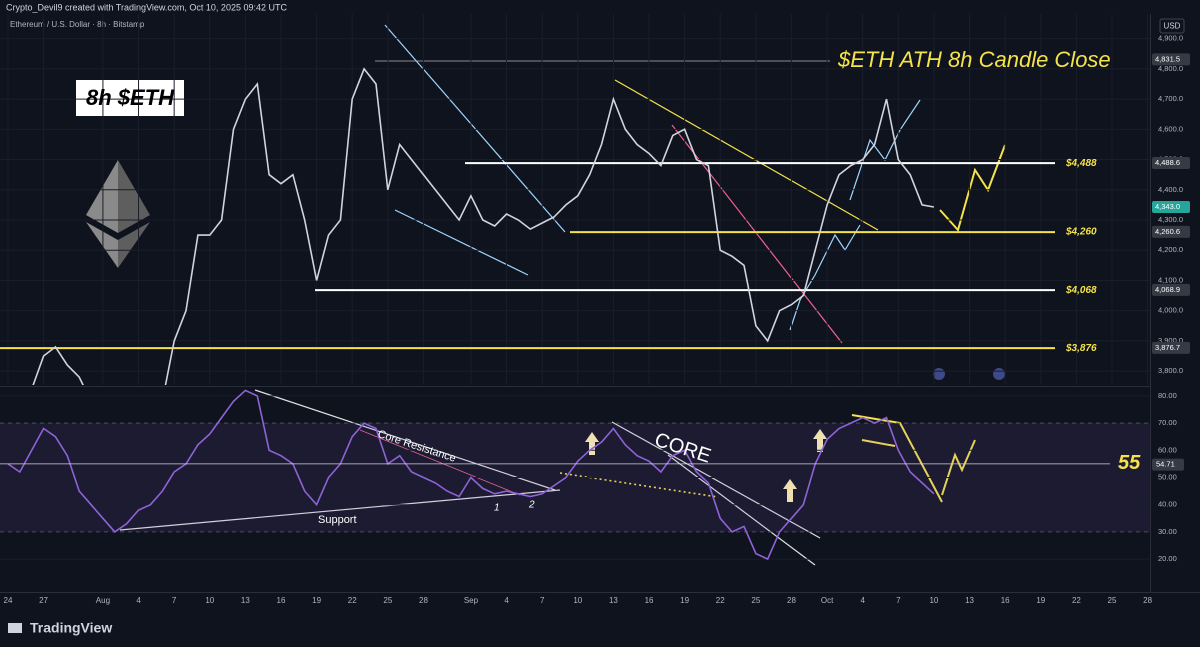 Image resolution: width=1200 pixels, height=647 pixels. I want to click on currency: USD, so click(1172, 26).